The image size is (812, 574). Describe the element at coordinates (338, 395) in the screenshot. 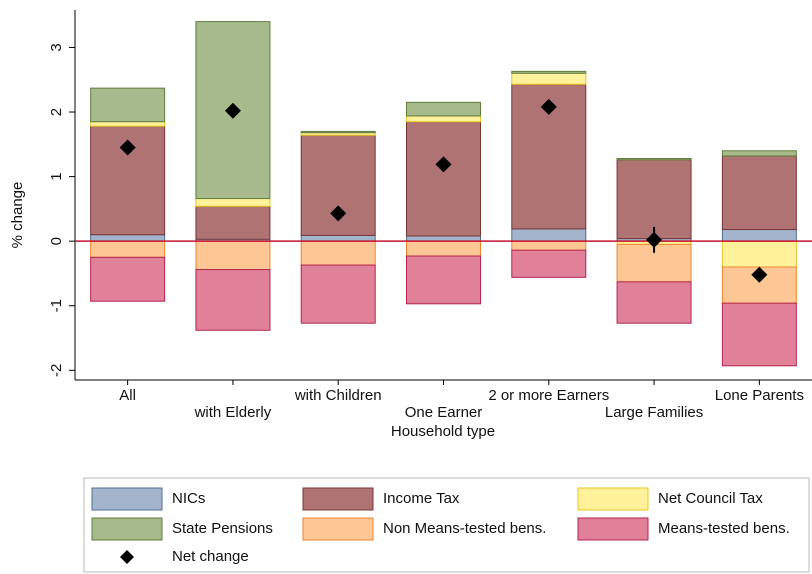

I see `x-tick-label: with Children` at that location.